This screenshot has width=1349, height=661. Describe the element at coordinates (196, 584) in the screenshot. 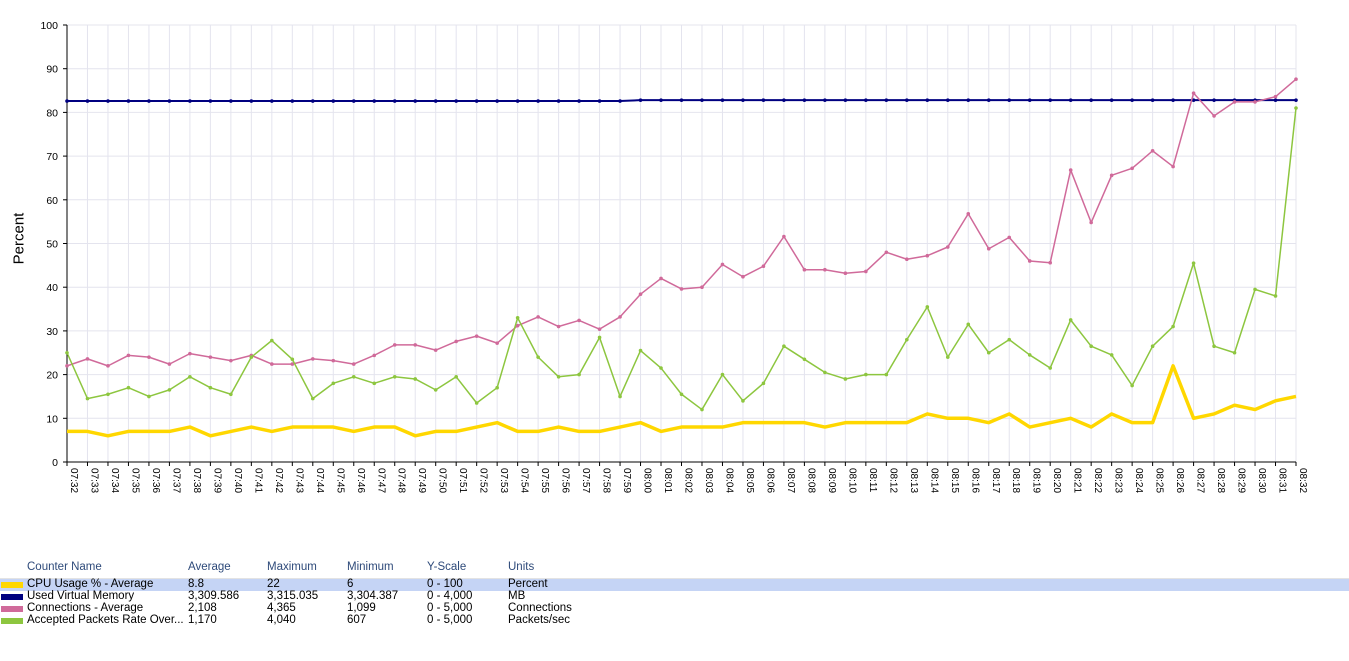

I see `counter-average: 8.8` at that location.